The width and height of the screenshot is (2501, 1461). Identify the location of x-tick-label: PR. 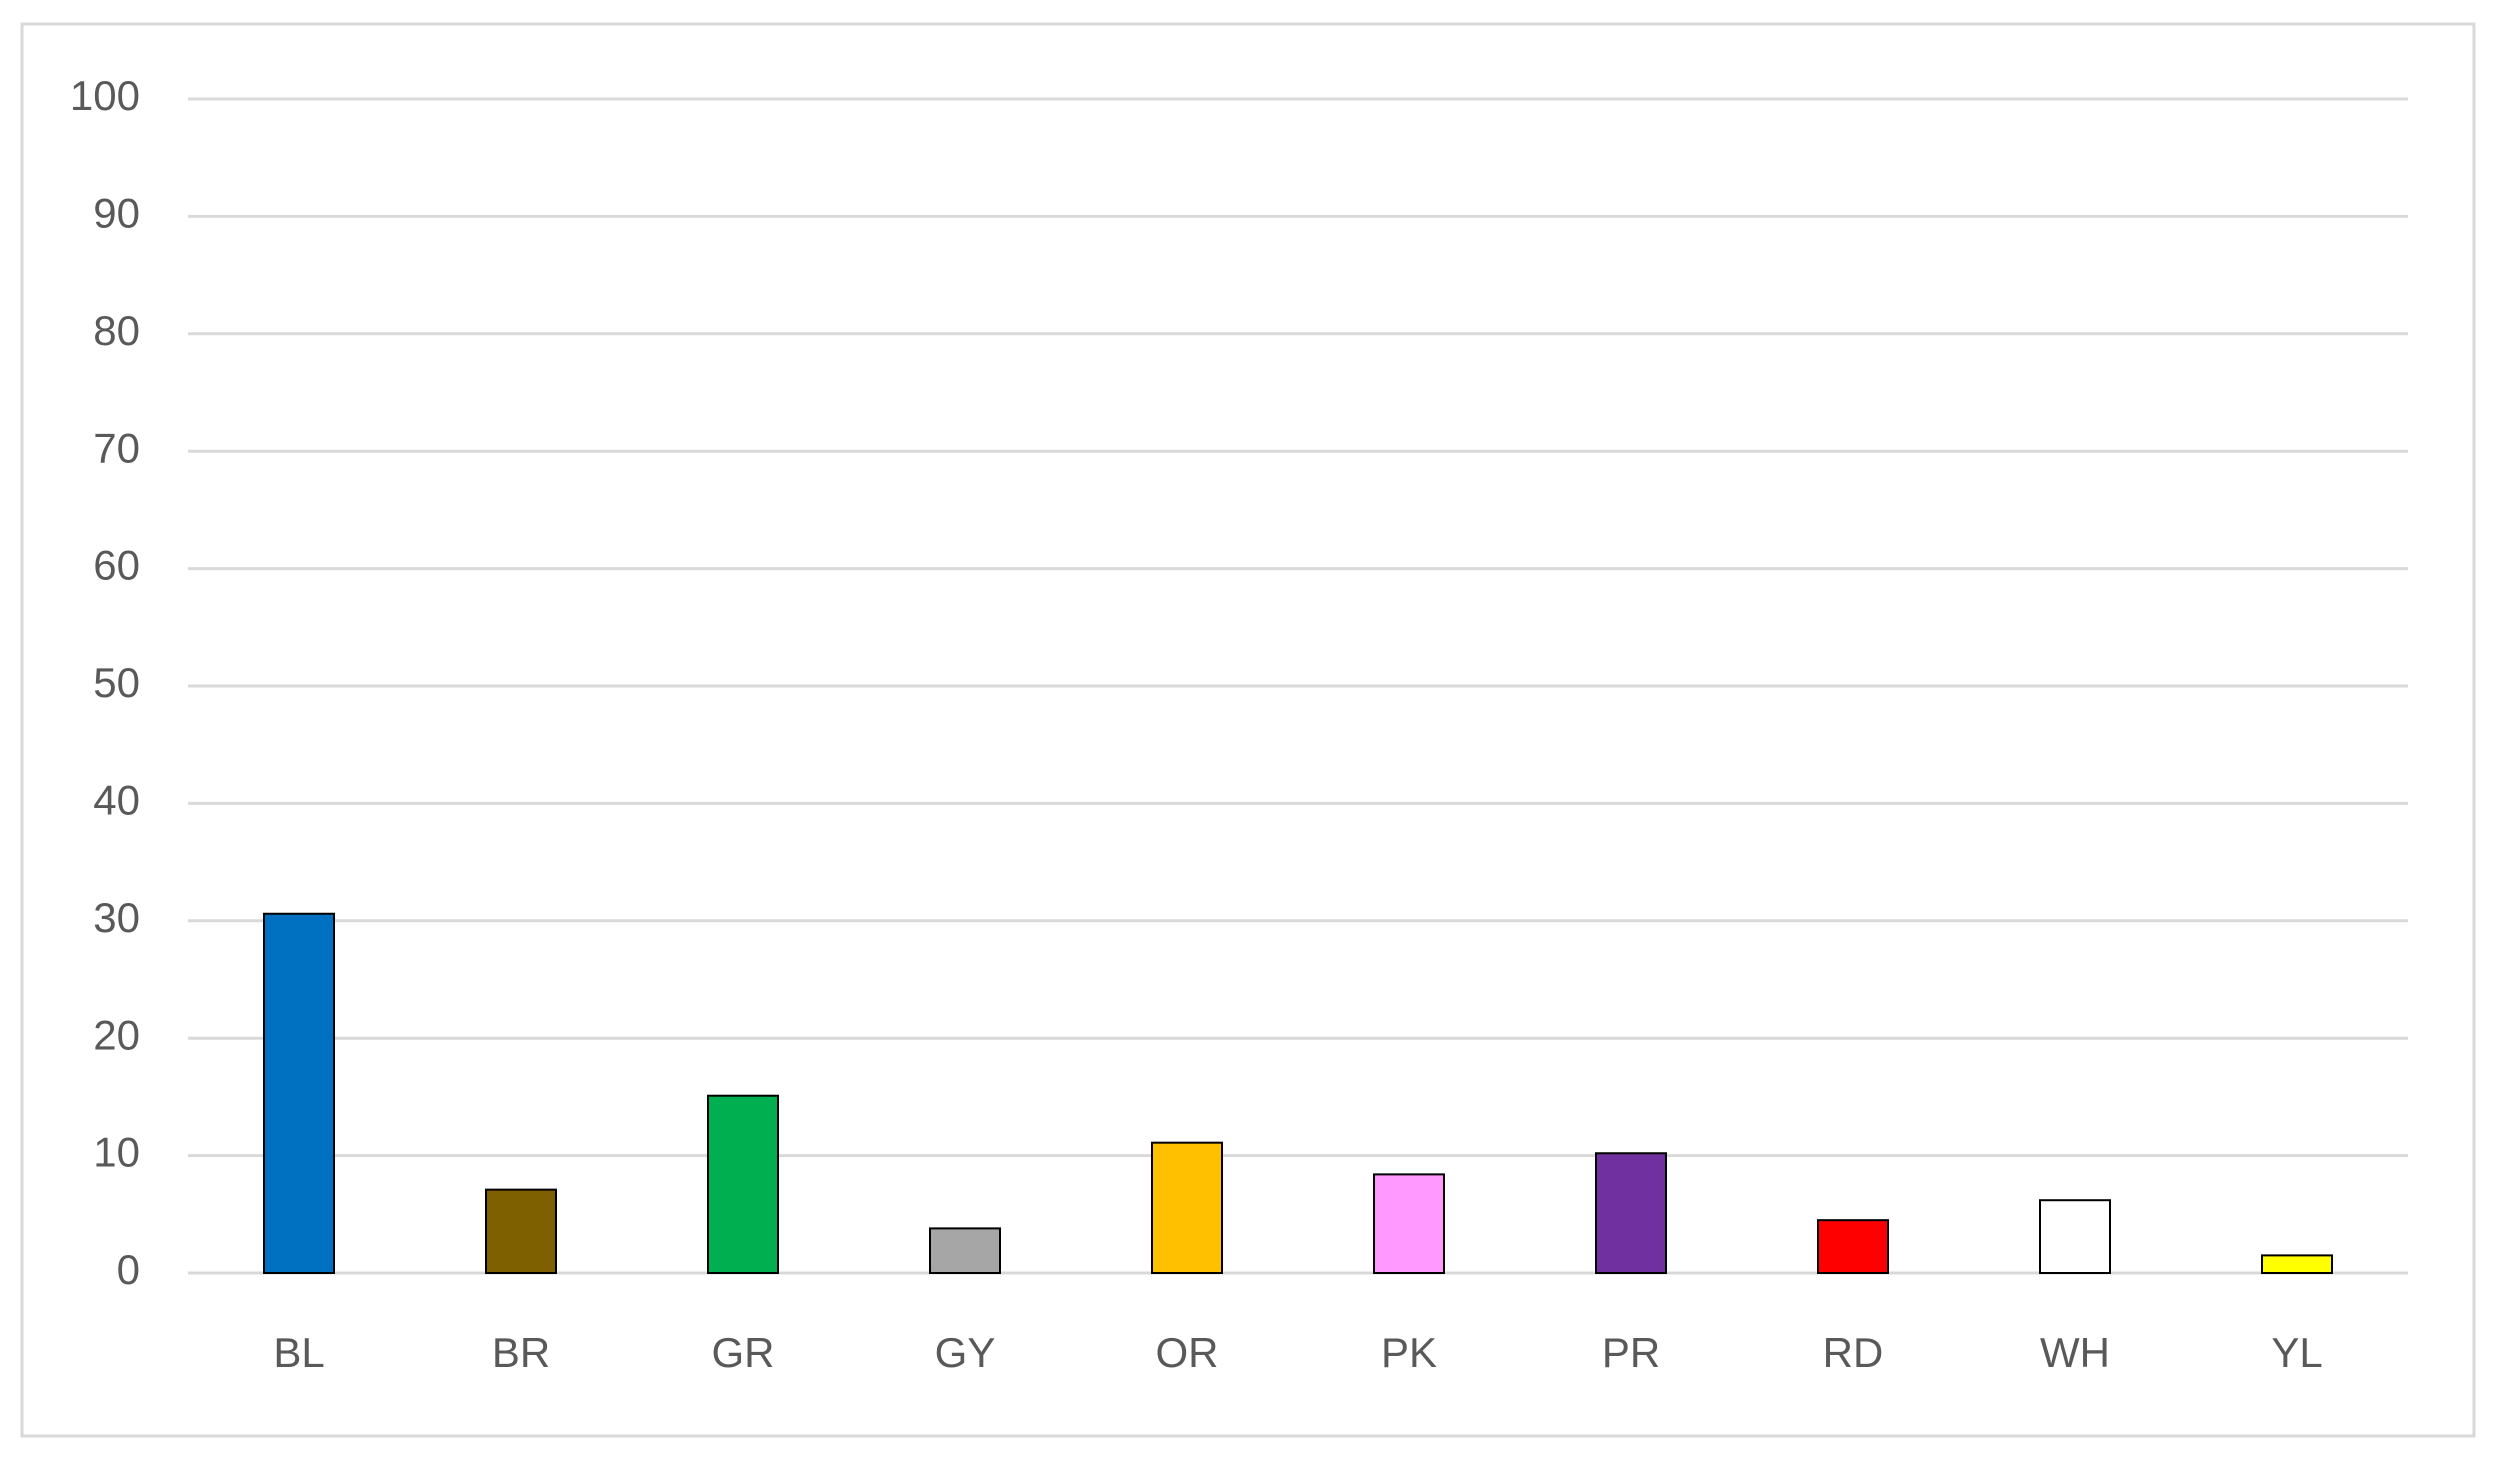
(1631, 1352).